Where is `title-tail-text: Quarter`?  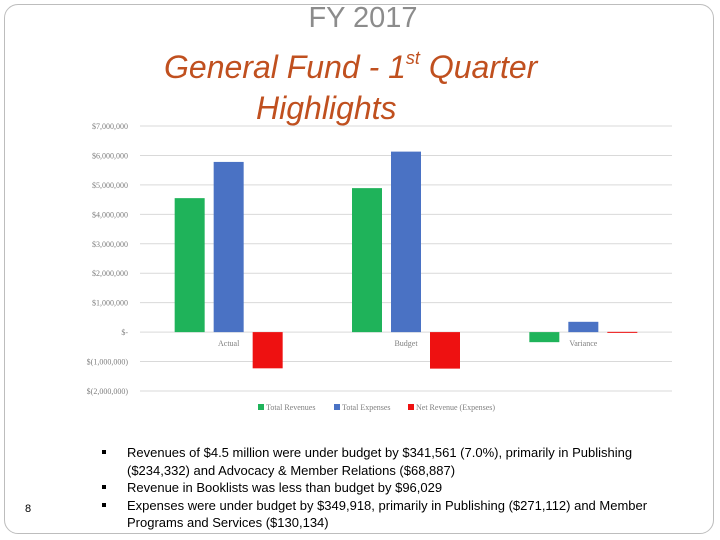 title-tail-text: Quarter is located at coordinates (478, 67).